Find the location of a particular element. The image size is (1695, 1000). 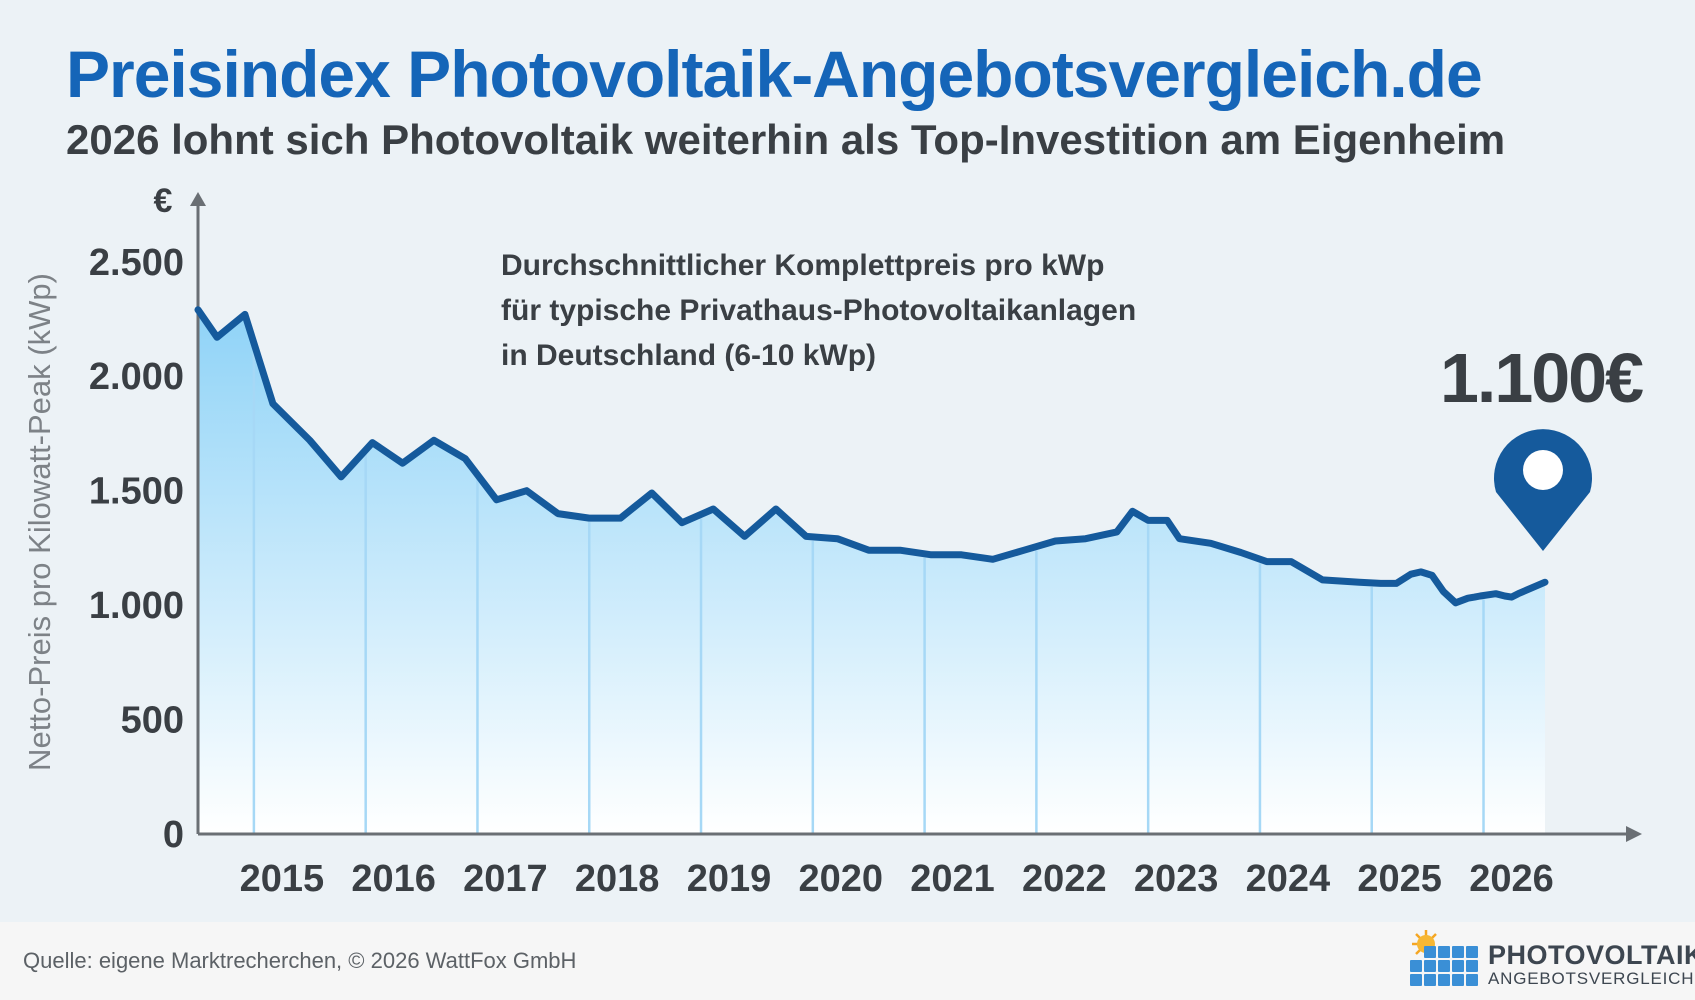

y-tick-label: 2.000 is located at coordinates (136, 377).